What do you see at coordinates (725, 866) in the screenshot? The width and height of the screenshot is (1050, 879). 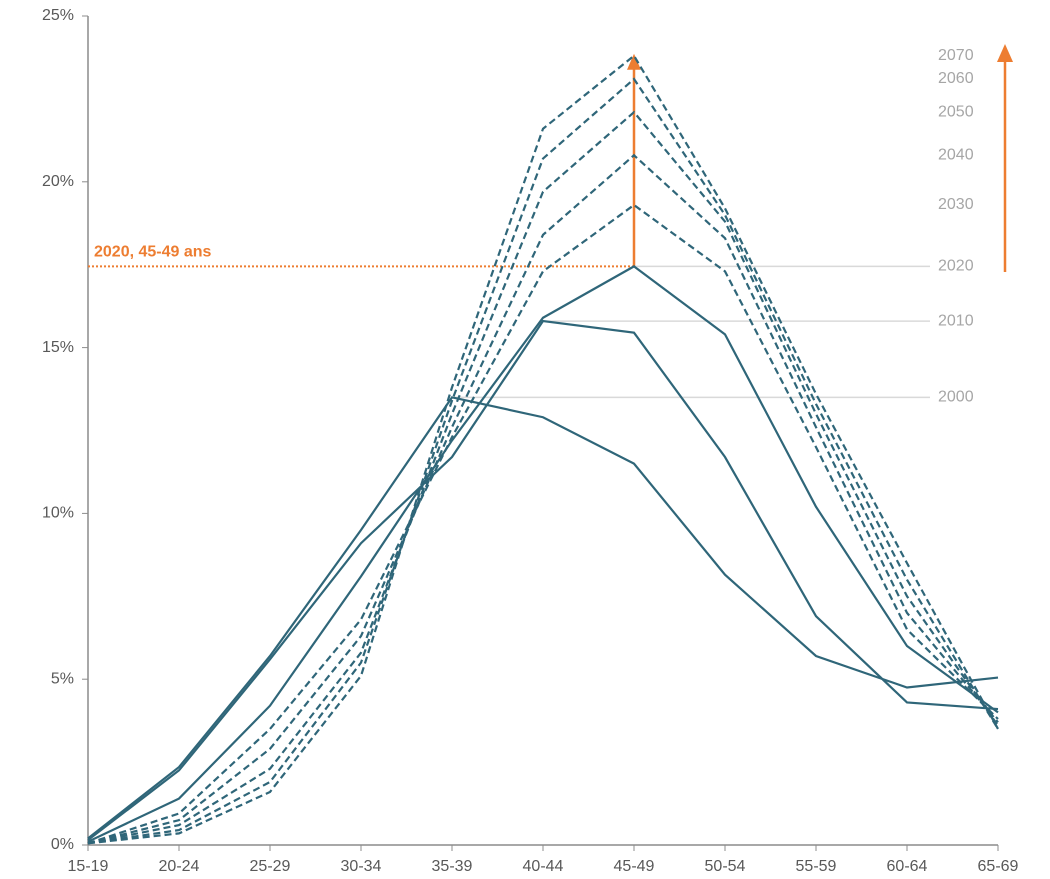 I see `x-tick-label: 50-54` at bounding box center [725, 866].